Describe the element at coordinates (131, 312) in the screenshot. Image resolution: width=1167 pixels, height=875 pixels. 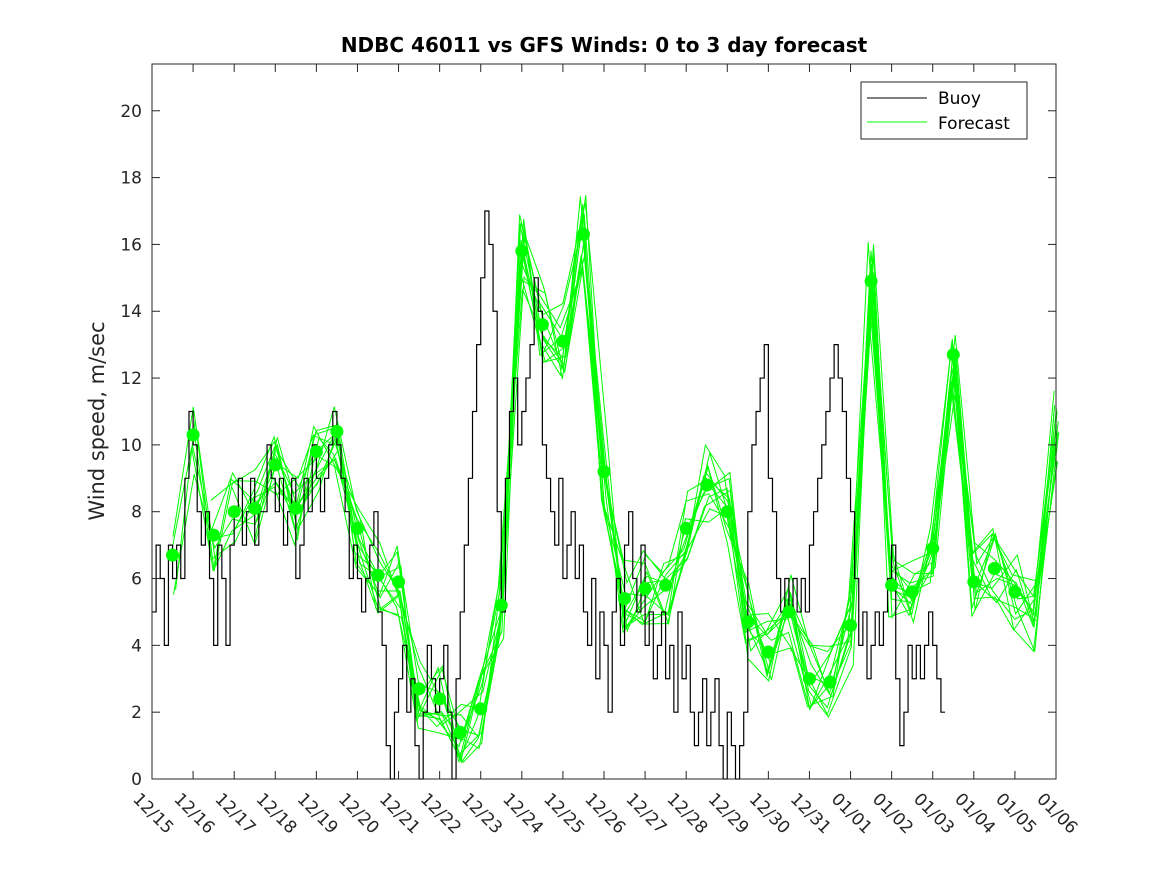
I see `y-tick-label: 14` at that location.